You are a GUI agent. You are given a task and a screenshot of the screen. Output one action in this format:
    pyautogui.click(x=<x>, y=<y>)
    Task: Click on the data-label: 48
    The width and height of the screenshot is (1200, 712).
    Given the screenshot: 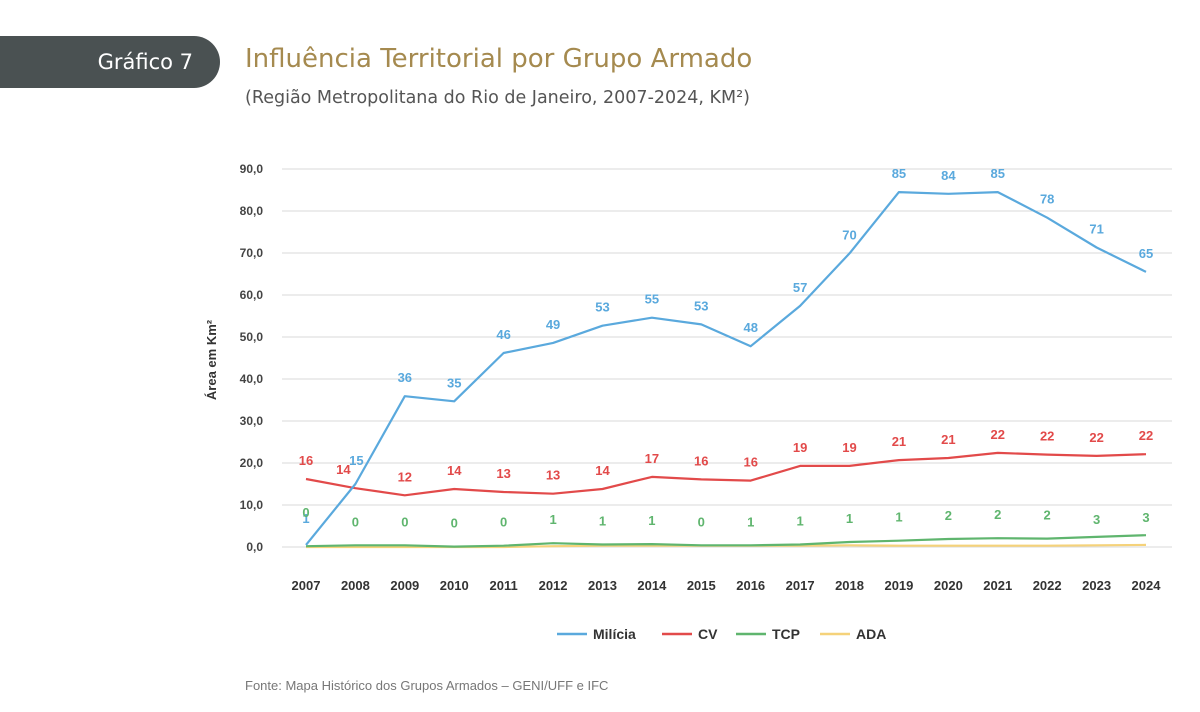 What is the action you would take?
    pyautogui.click(x=750, y=327)
    